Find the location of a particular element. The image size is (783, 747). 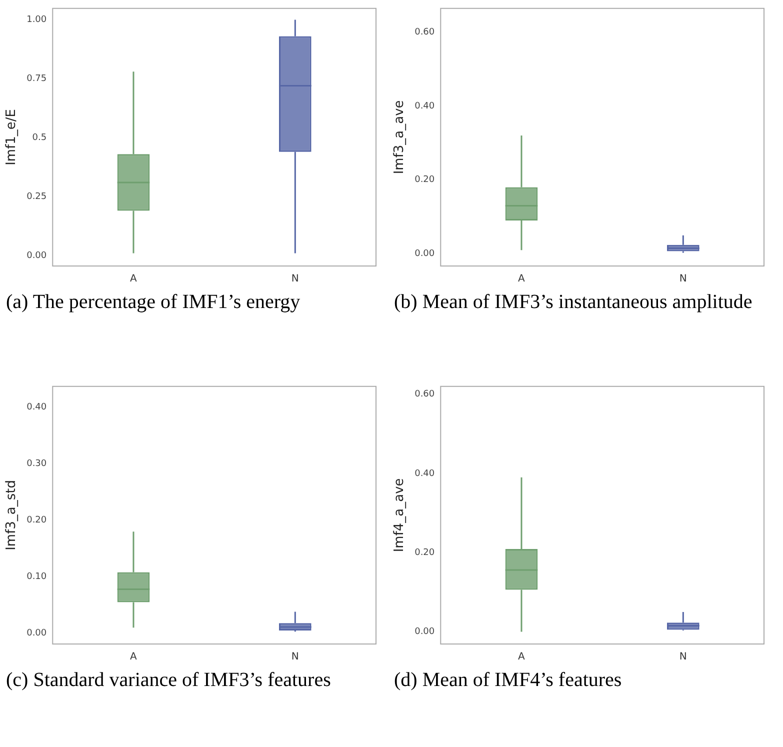

y-axis-title: Imf3_a_ave is located at coordinates (400, 137).